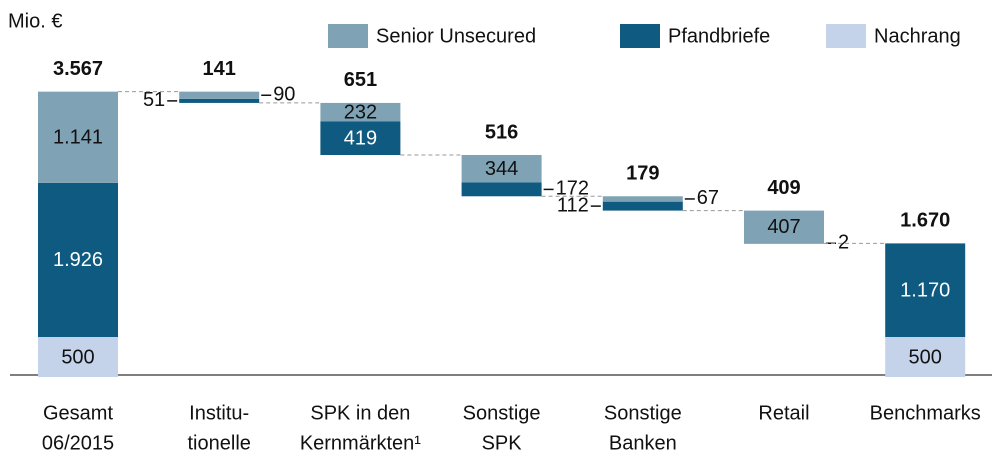 This screenshot has height=459, width=1002. What do you see at coordinates (219, 69) in the screenshot?
I see `total-label: 141` at bounding box center [219, 69].